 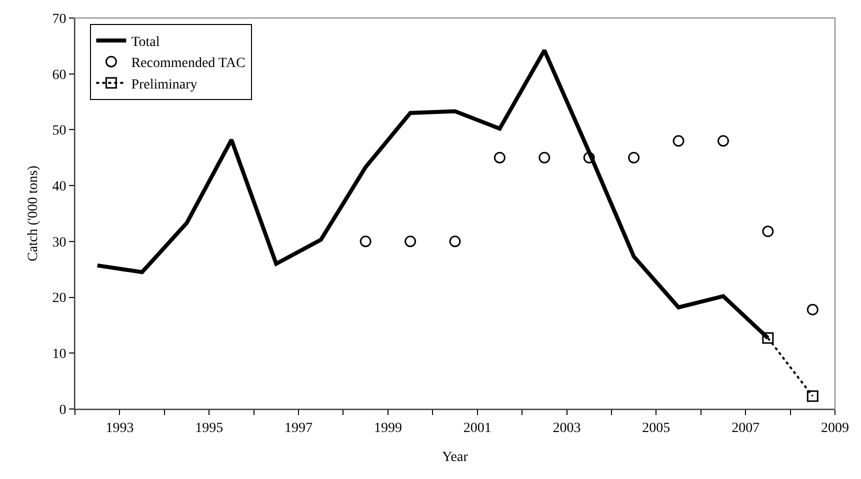 What do you see at coordinates (835, 428) in the screenshot?
I see `x-tick-label: 2009` at bounding box center [835, 428].